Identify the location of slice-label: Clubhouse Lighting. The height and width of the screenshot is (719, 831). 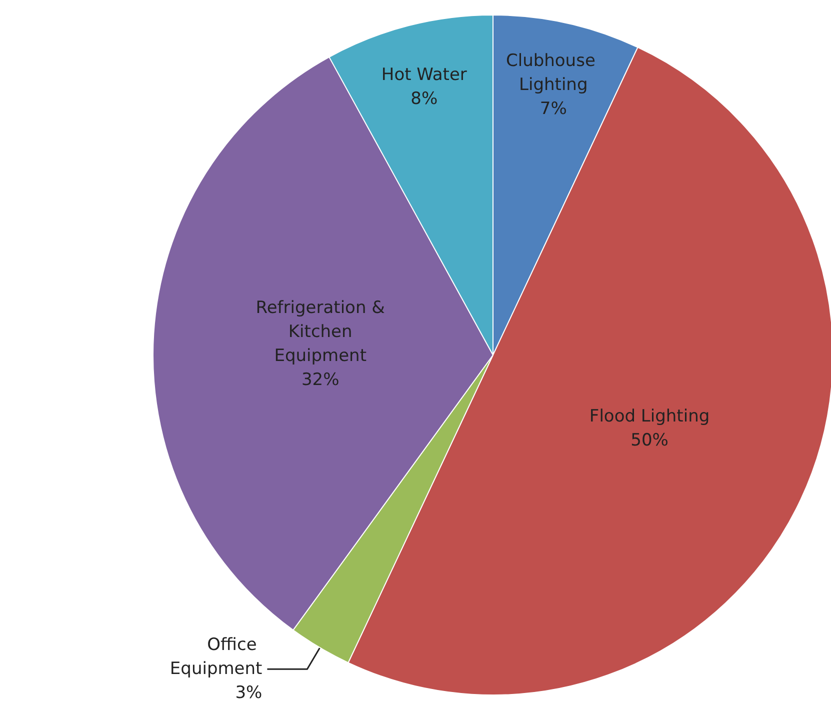
(553, 72).